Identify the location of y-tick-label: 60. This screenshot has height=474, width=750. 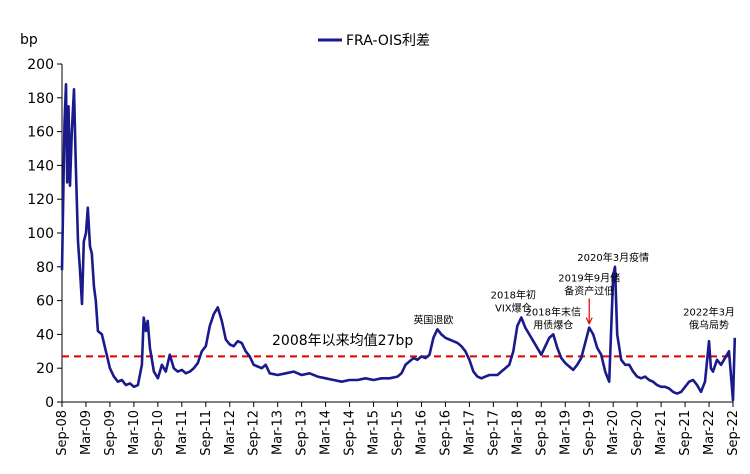
(45, 302).